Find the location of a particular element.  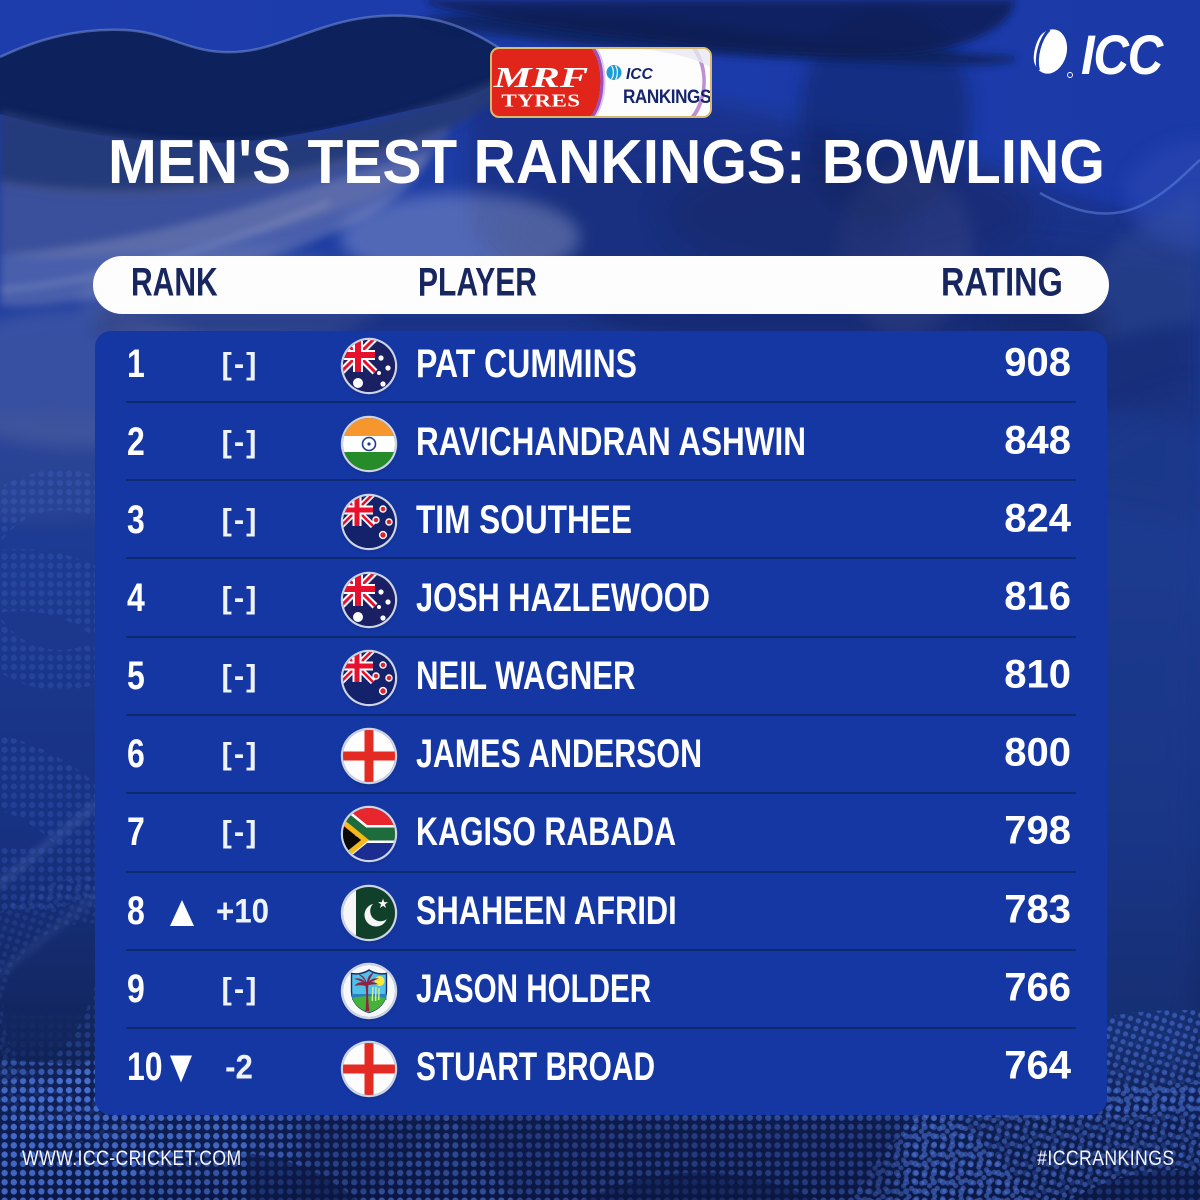

svg-text: RANKINGS is located at coordinates (666, 96).